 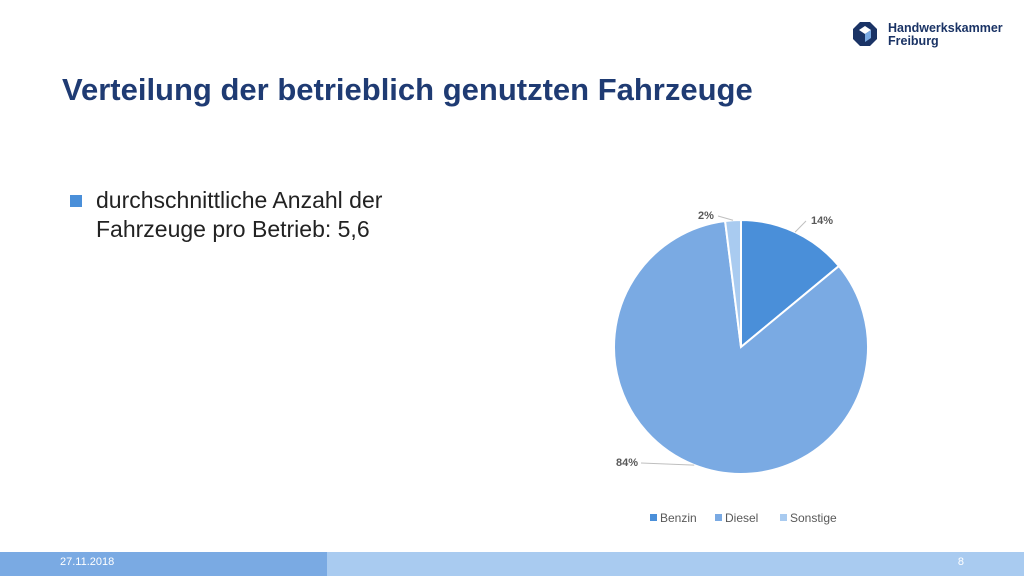 I want to click on legend-label-sonstige: Sonstige, so click(x=813, y=518).